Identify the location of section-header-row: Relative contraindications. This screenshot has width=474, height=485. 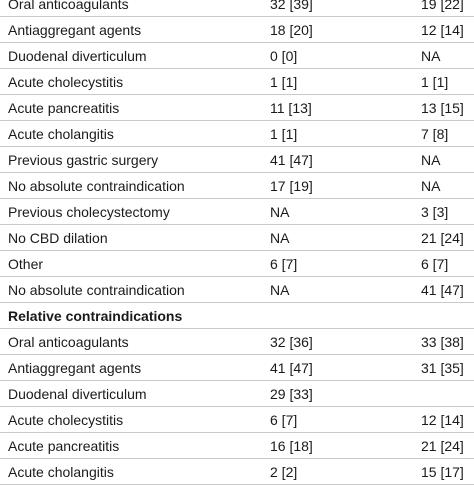
(237, 316).